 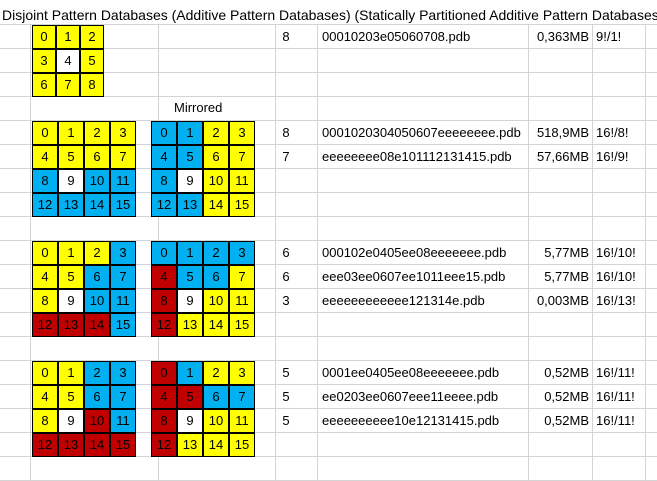 What do you see at coordinates (286, 156) in the screenshot?
I see `pattern-count-cell: 7` at bounding box center [286, 156].